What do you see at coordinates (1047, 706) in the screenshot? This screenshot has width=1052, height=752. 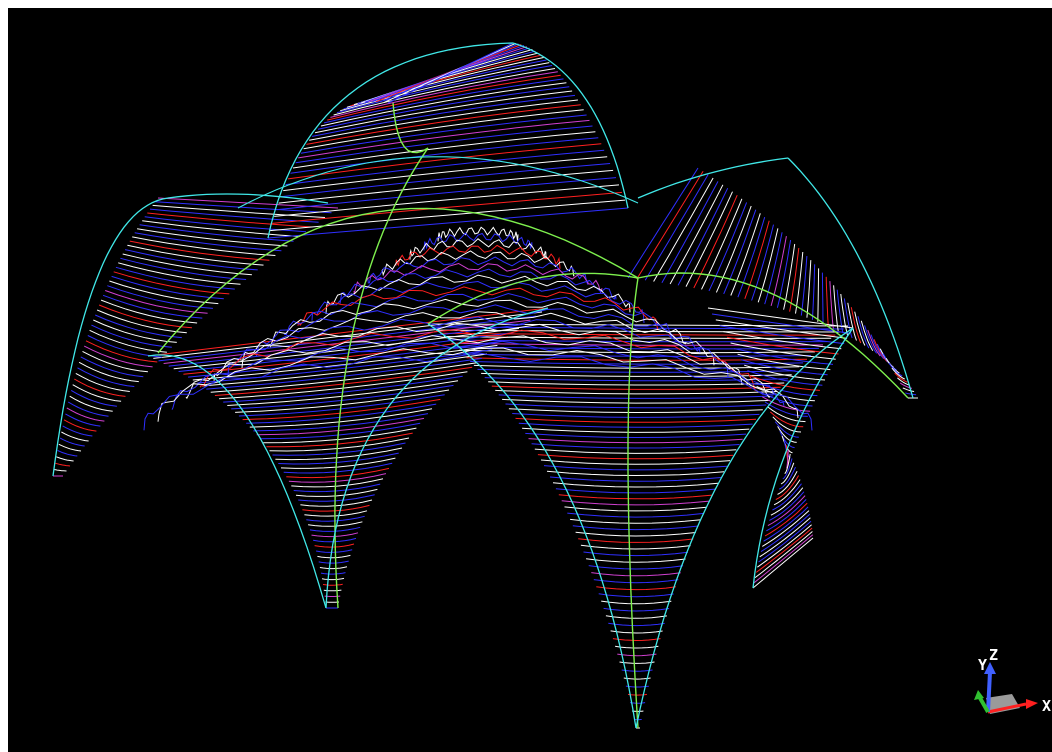 I see `axis-x-label: X` at bounding box center [1047, 706].